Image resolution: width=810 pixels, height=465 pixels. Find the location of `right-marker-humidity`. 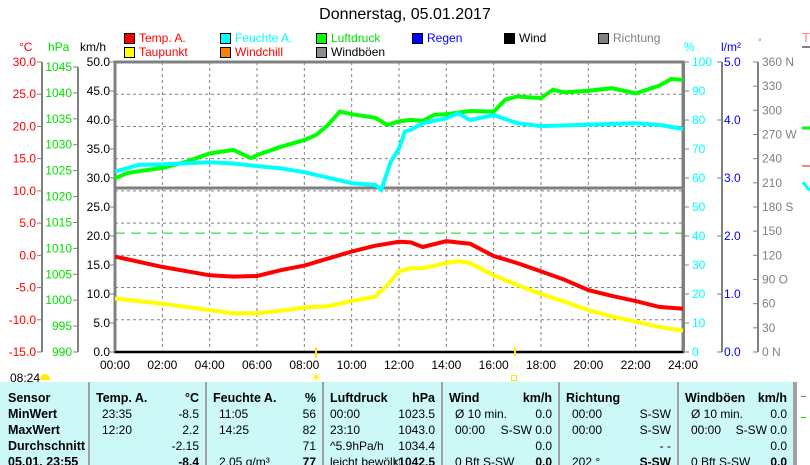

right-marker-humidity is located at coordinates (805, 186).